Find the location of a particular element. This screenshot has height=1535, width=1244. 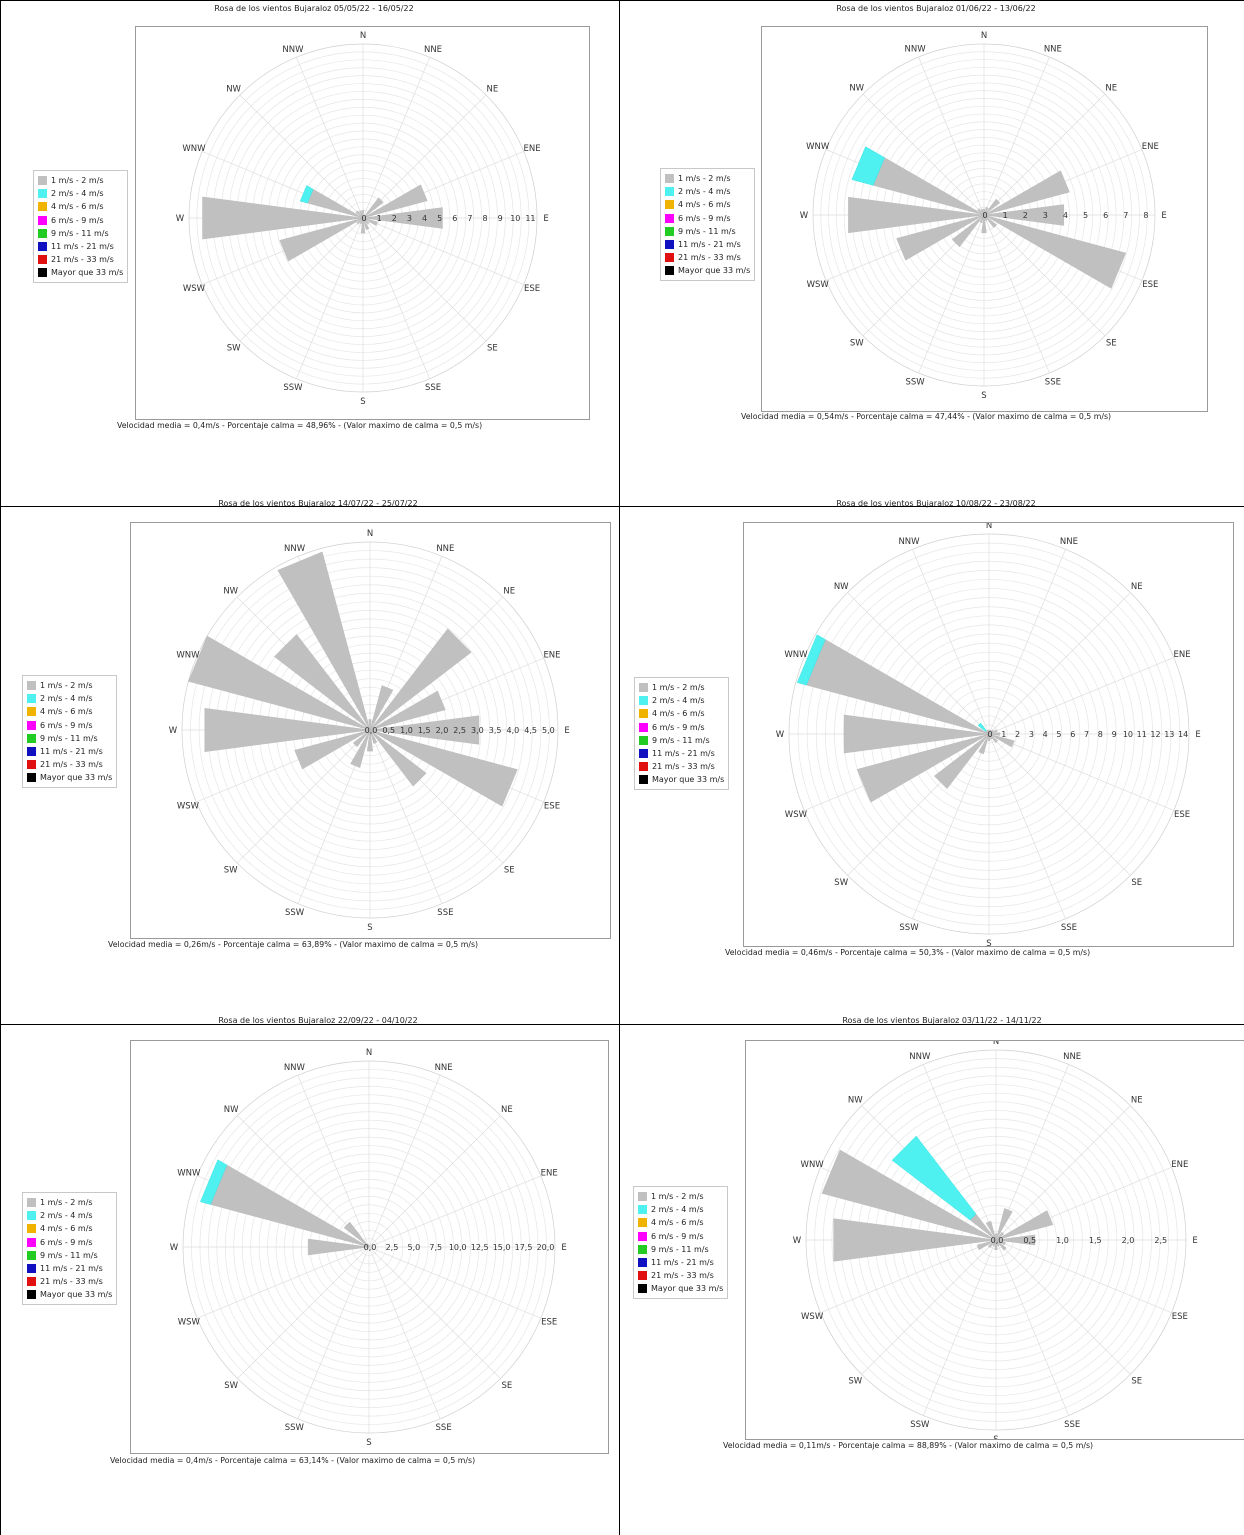

direction-label: SW is located at coordinates (231, 870).